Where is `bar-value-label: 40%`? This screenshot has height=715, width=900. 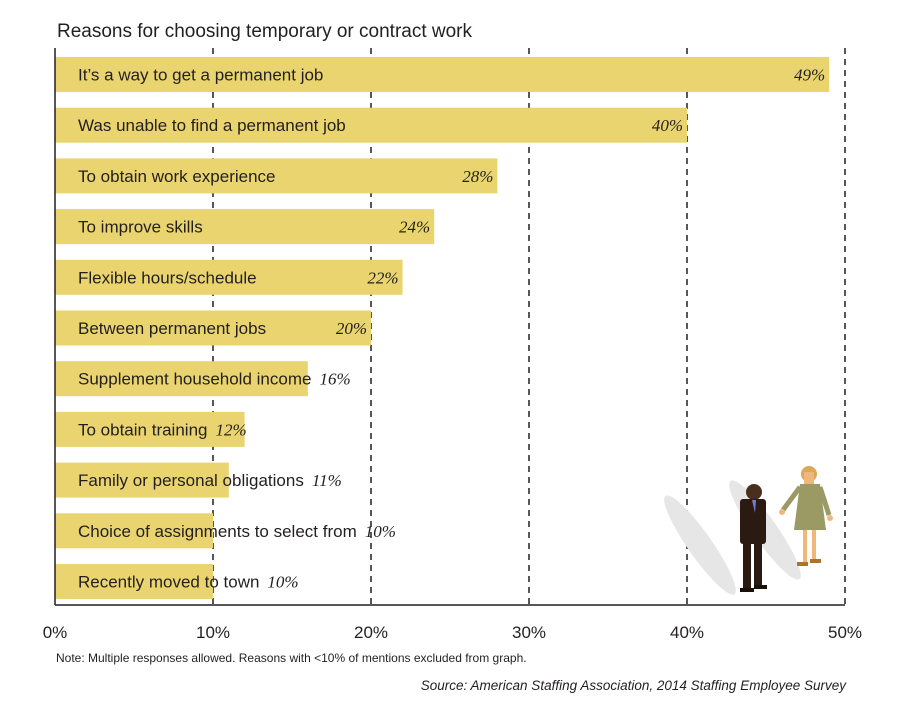 bar-value-label: 40% is located at coordinates (667, 125).